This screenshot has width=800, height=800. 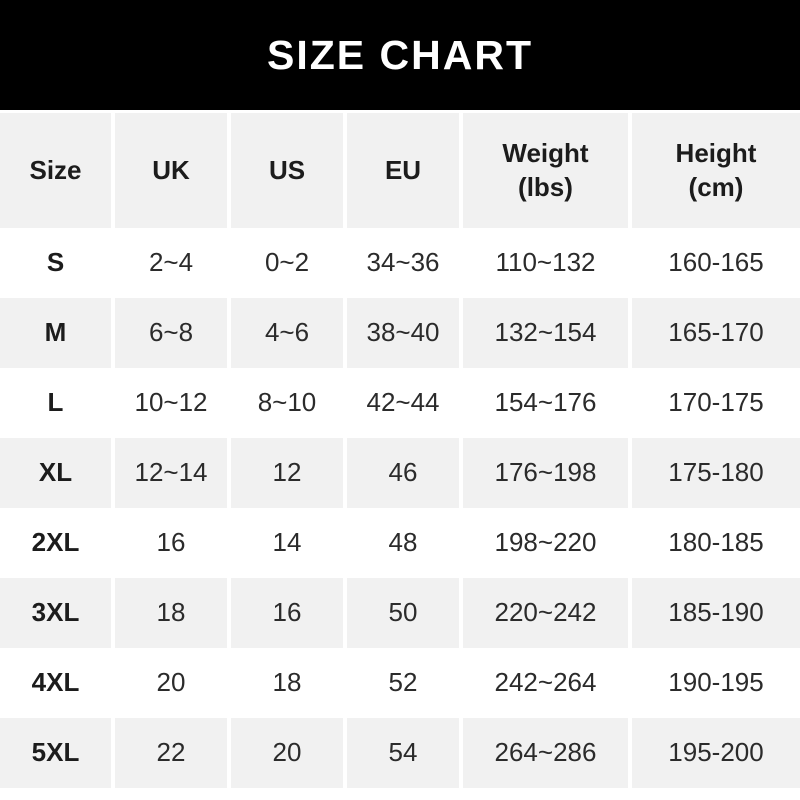 What do you see at coordinates (289, 683) in the screenshot?
I see `cell-4xl-us: 18` at bounding box center [289, 683].